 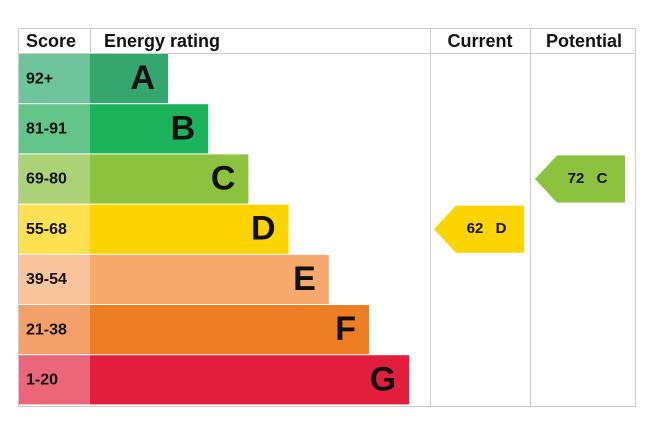 What do you see at coordinates (576, 178) in the screenshot?
I see `potential-score: 72` at bounding box center [576, 178].